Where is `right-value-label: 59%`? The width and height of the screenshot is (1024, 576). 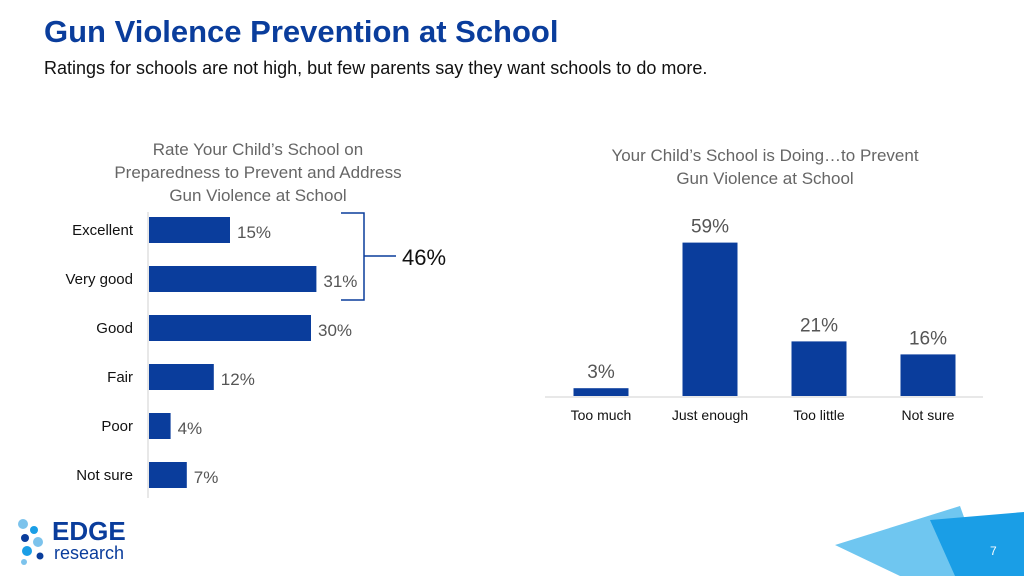 right-value-label: 59% is located at coordinates (710, 227).